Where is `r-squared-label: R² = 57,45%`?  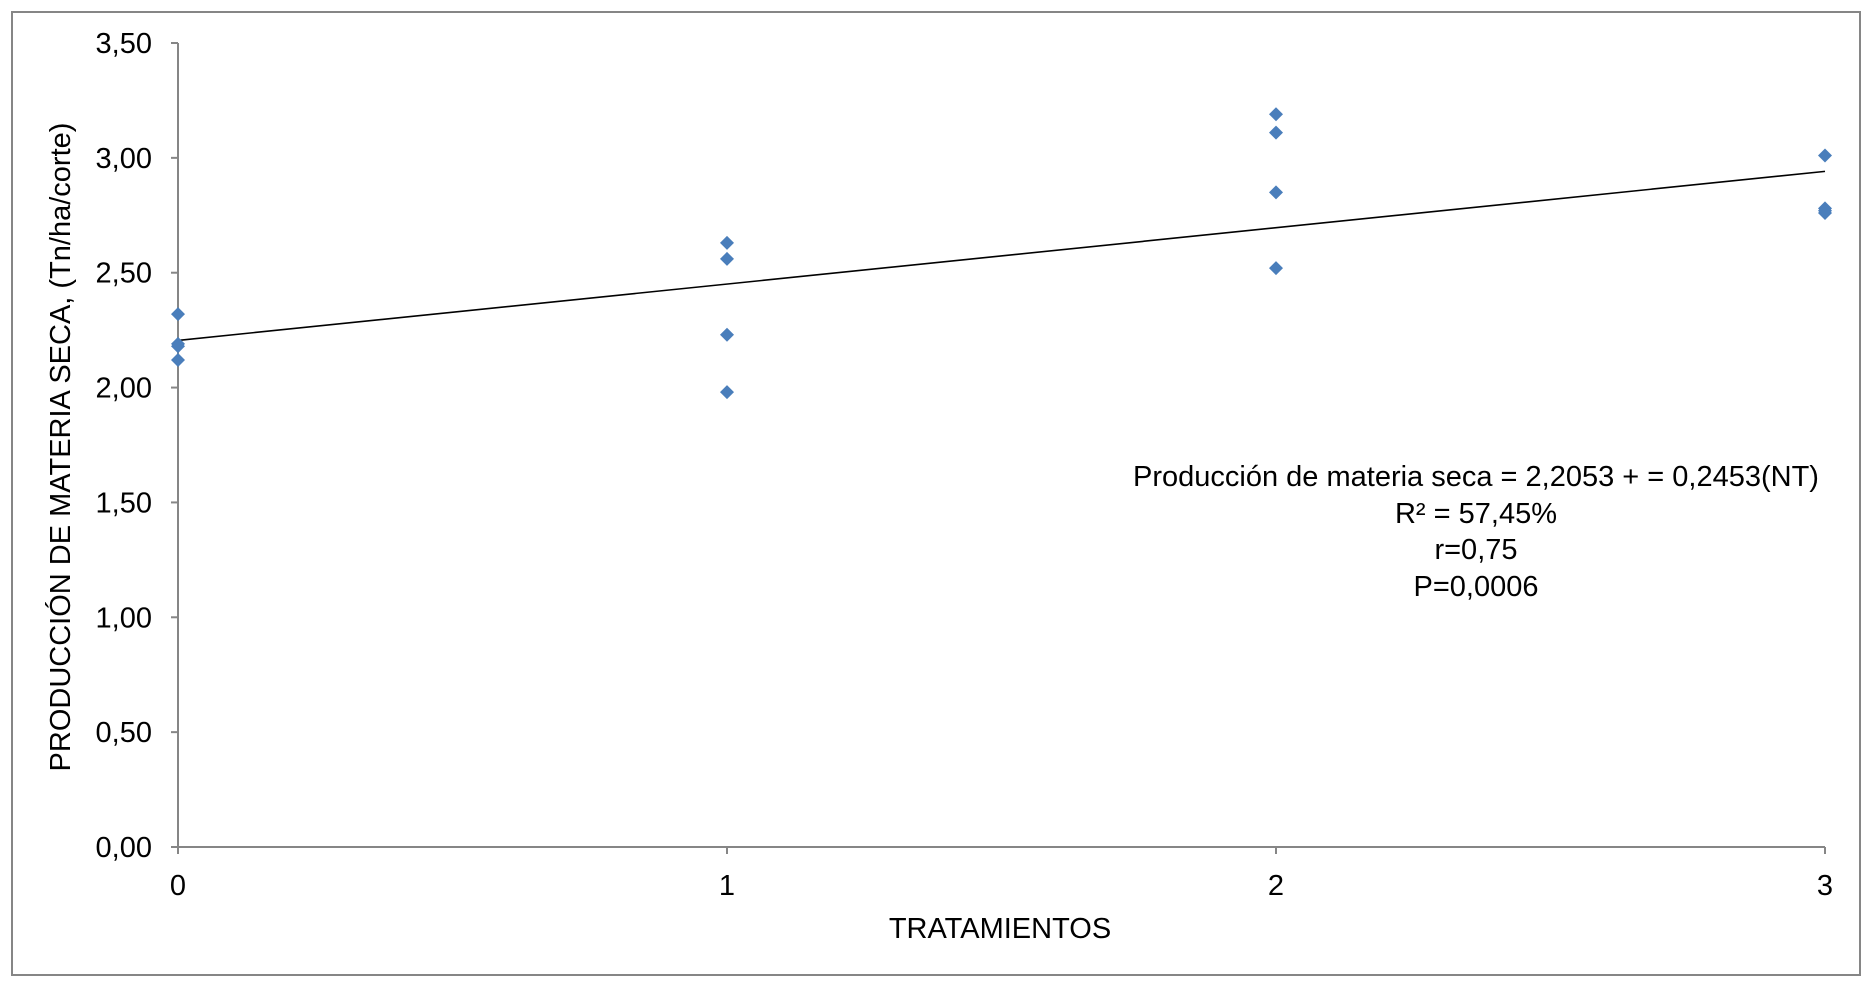 r-squared-label: R² = 57,45% is located at coordinates (1476, 514).